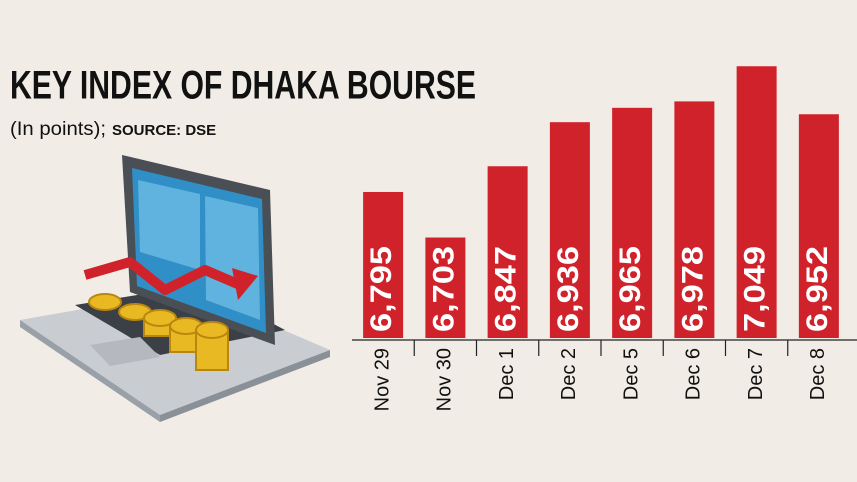 Image resolution: width=857 pixels, height=482 pixels. What do you see at coordinates (817, 289) in the screenshot?
I see `value-label: 6,952` at bounding box center [817, 289].